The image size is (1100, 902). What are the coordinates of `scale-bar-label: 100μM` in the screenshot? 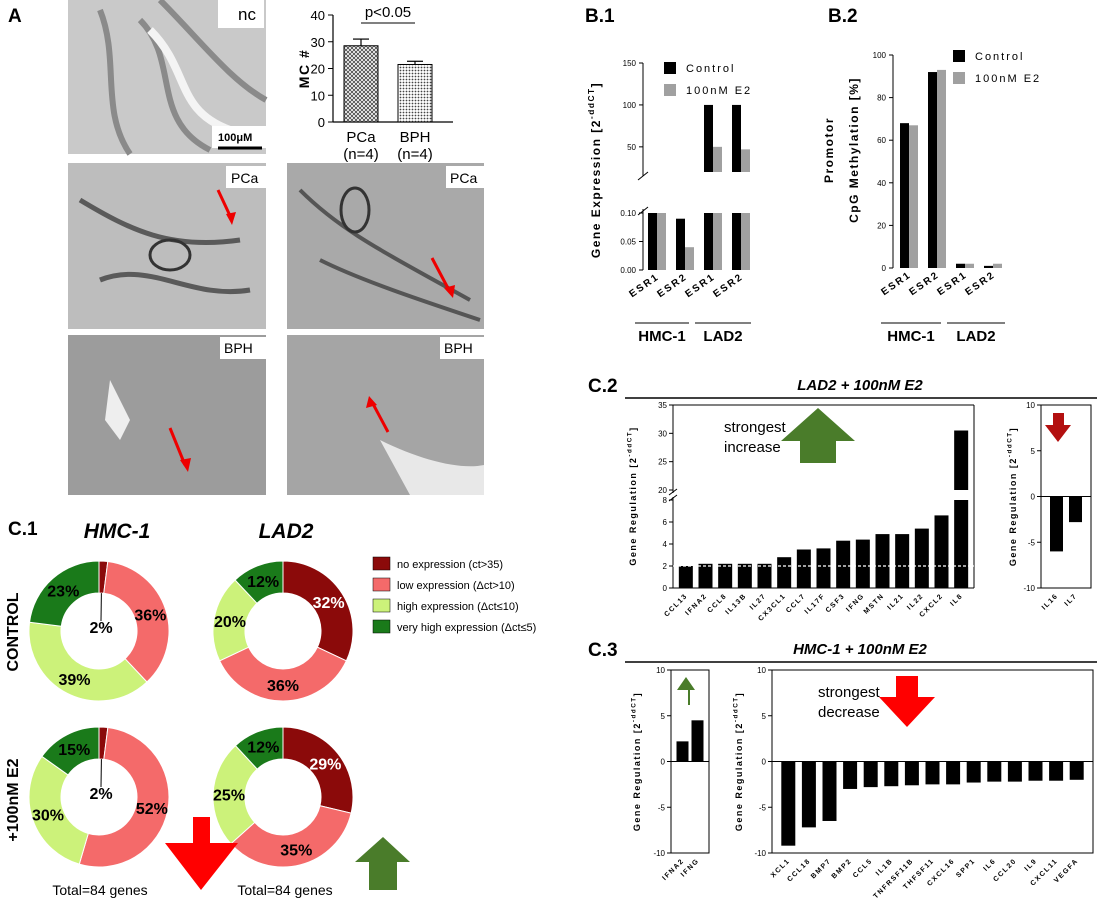 It's located at (235, 138).